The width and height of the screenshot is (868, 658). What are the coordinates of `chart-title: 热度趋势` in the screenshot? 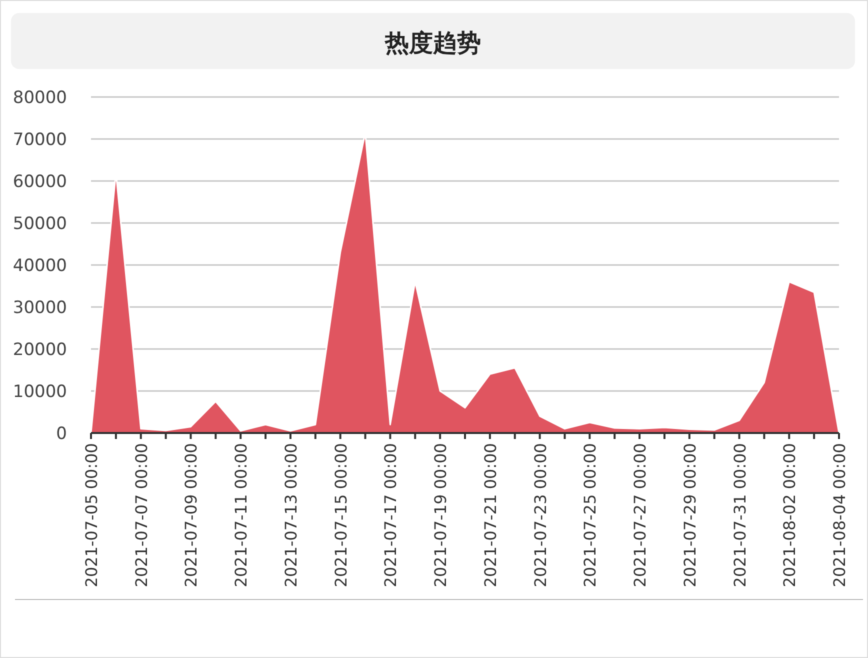 It's located at (433, 43).